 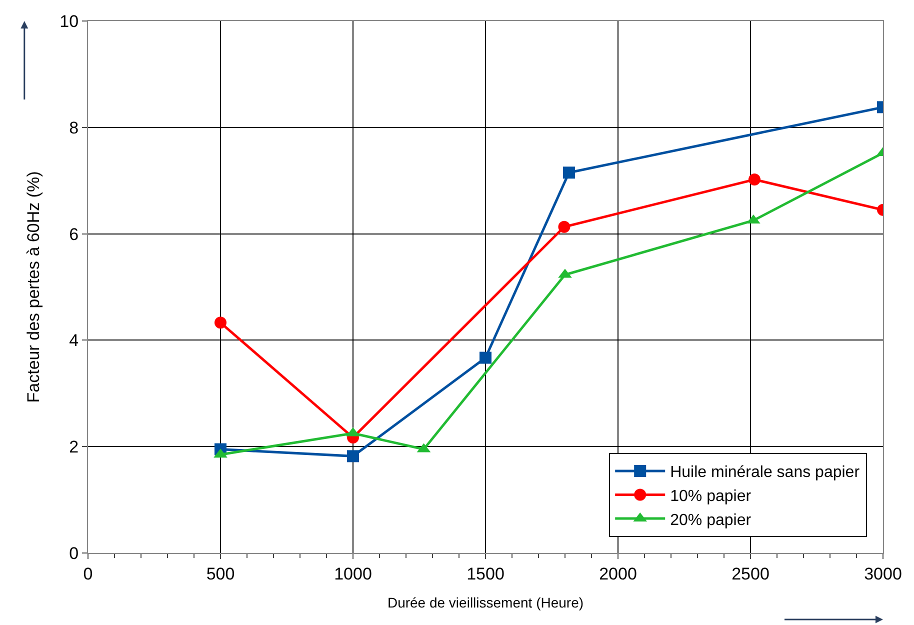 What do you see at coordinates (34, 287) in the screenshot?
I see `y-axis-title: Facteur des pertes à 60Hz (%)` at bounding box center [34, 287].